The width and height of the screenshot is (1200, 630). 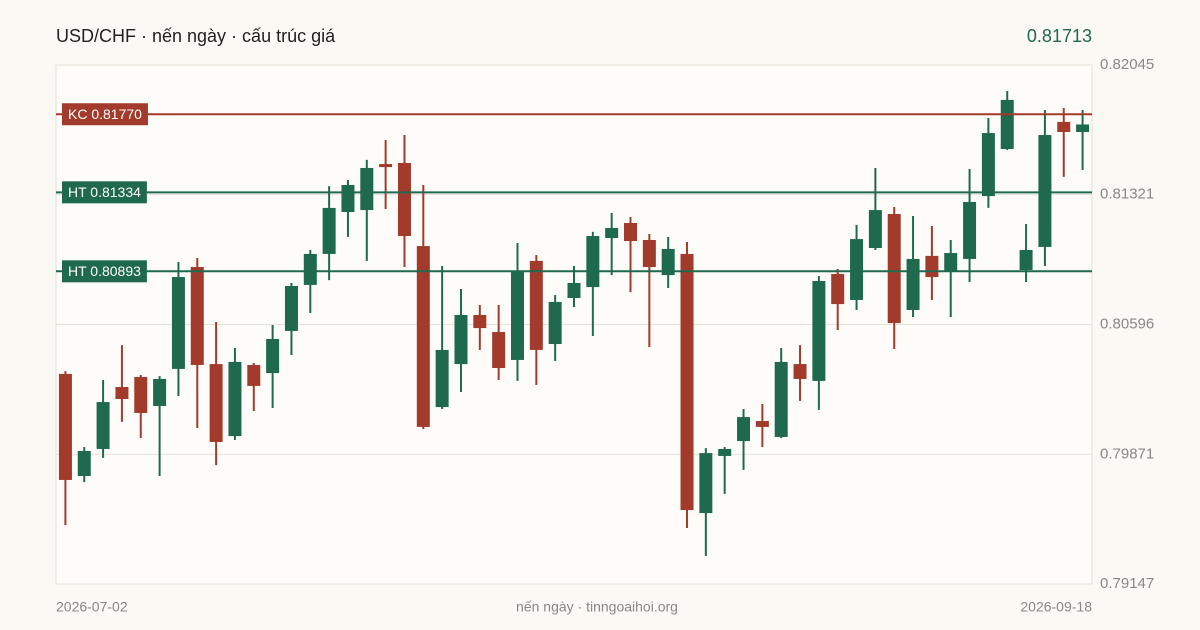 What do you see at coordinates (196, 36) in the screenshot?
I see `chart-title: USD/CHF · nến ngày · cấu trúc giá` at bounding box center [196, 36].